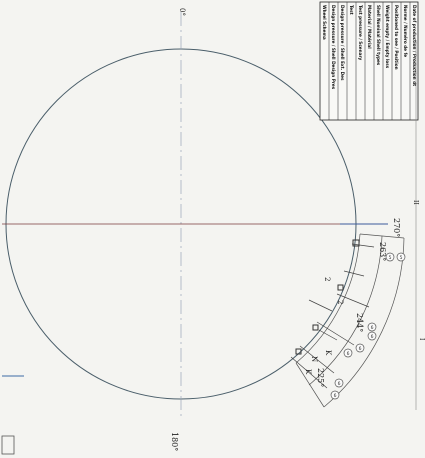  Describe the element at coordinates (327, 279) in the screenshot. I see `mark-2b: 2` at that location.